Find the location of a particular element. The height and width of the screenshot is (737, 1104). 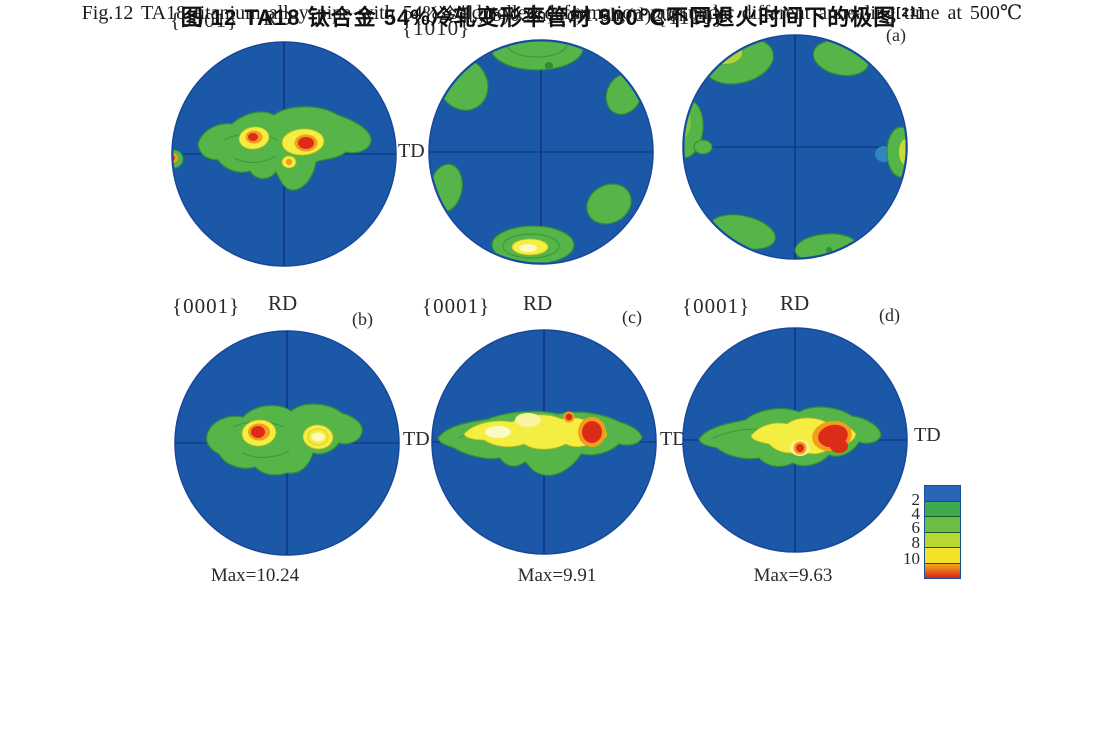

panel-tag-b: (b) is located at coordinates (362, 319).